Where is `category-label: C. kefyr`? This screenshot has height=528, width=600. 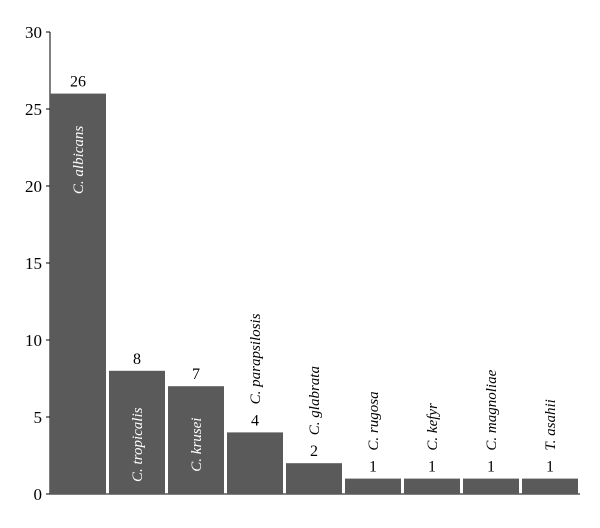
category-label: C. kefyr is located at coordinates (433, 427).